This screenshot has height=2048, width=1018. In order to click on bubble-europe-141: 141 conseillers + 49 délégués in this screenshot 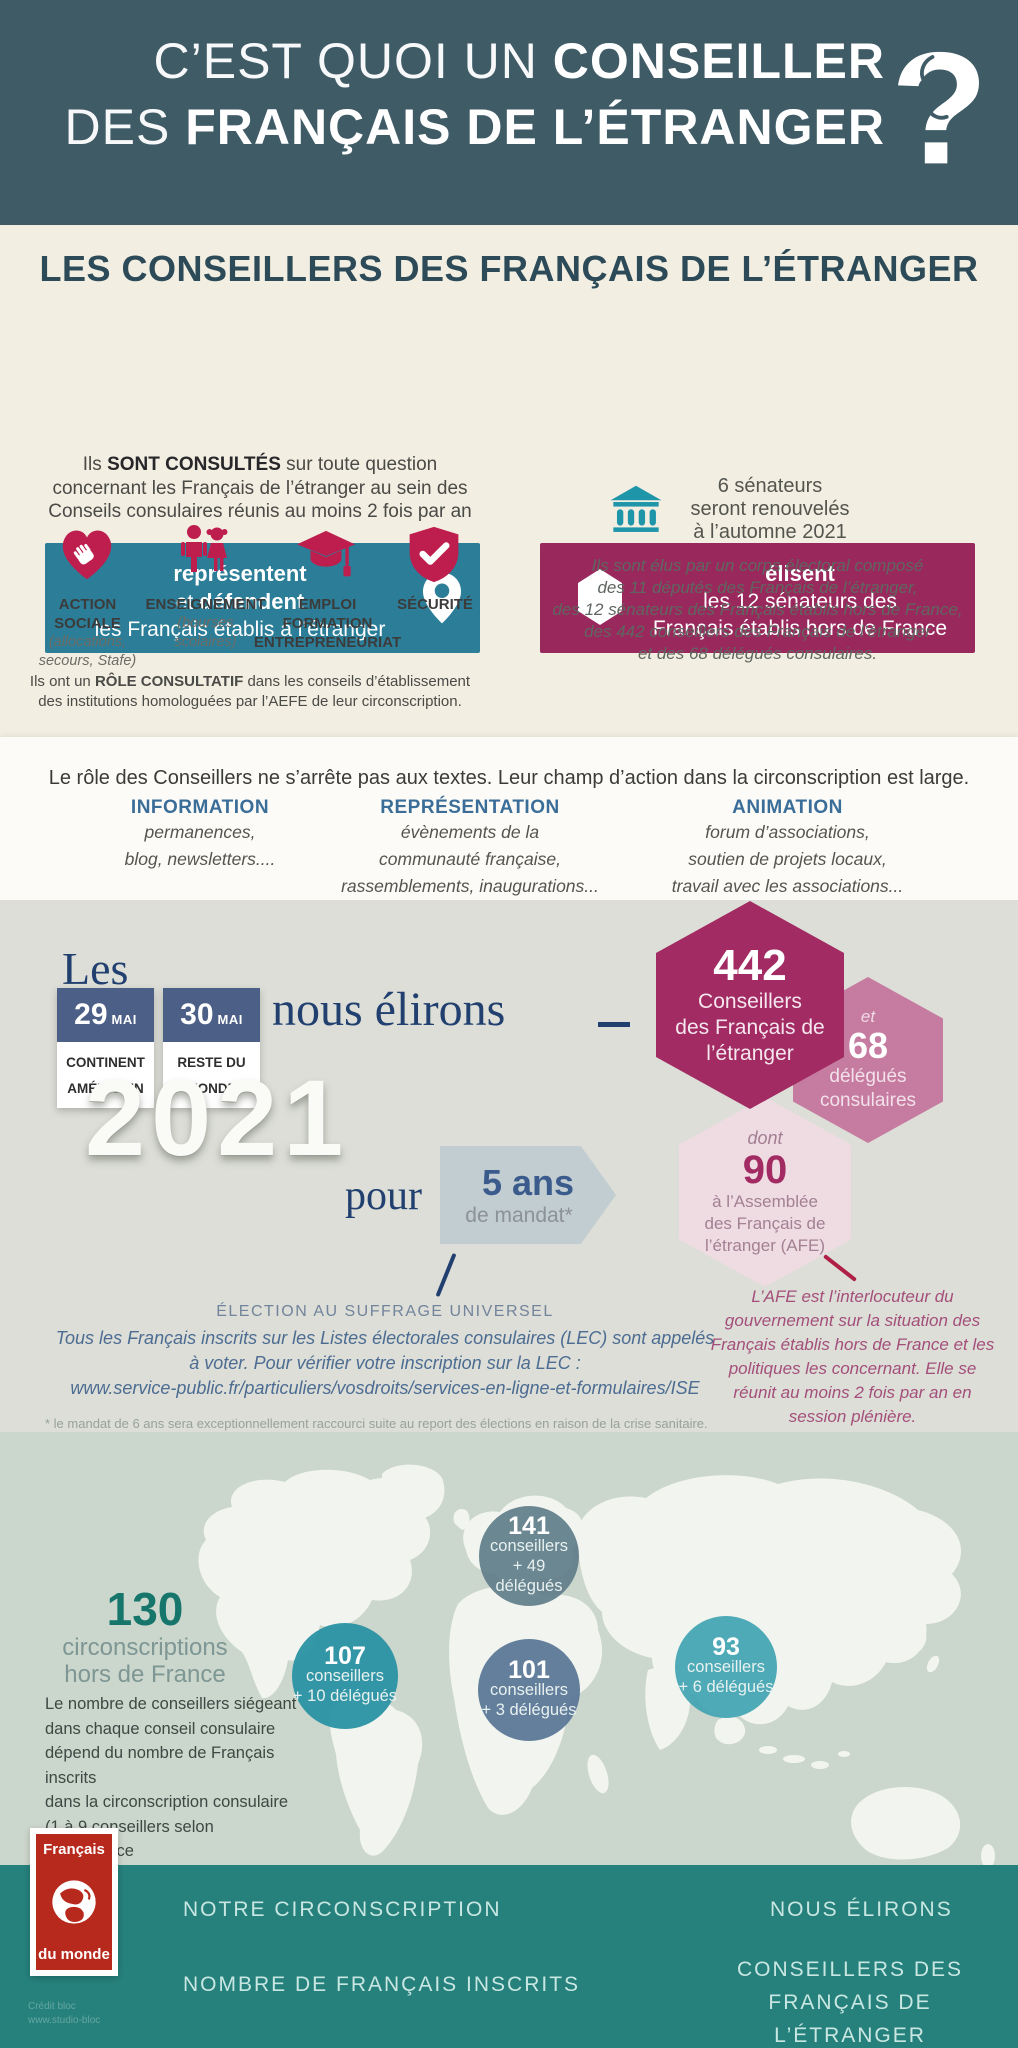, I will do `click(529, 1556)`.